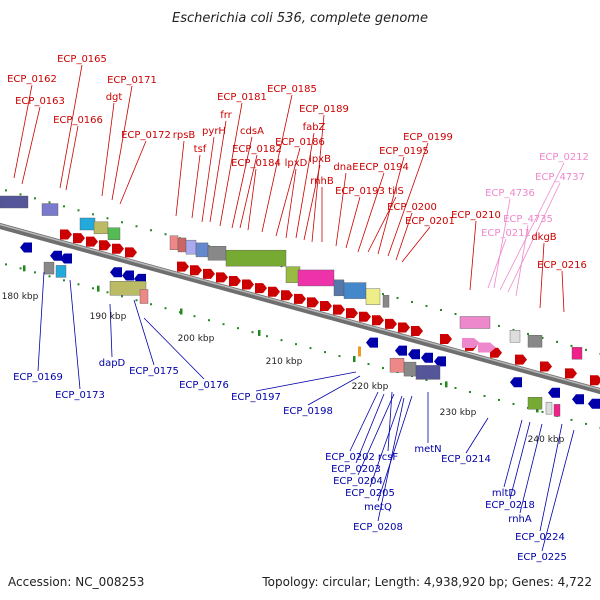 This screenshot has height=600, width=600. What do you see at coordinates (540, 537) in the screenshot?
I see `gene-label: ECP_0224` at bounding box center [540, 537].